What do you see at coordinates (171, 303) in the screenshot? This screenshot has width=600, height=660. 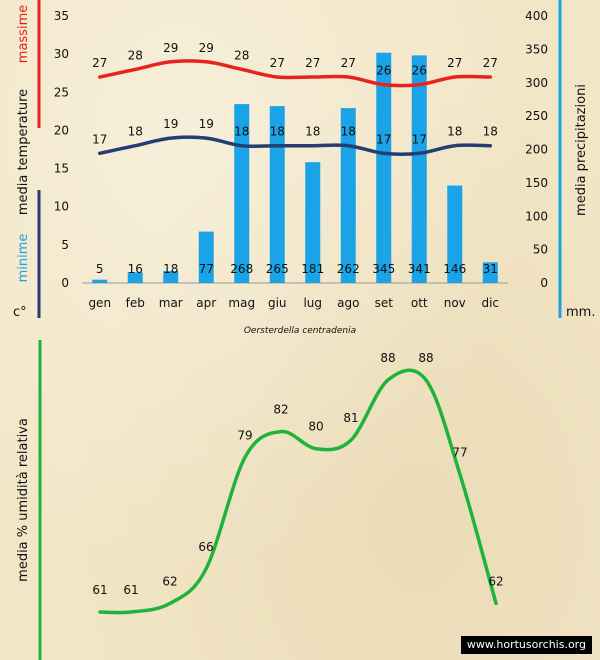 I see `x-tick-label: mar` at bounding box center [171, 303].